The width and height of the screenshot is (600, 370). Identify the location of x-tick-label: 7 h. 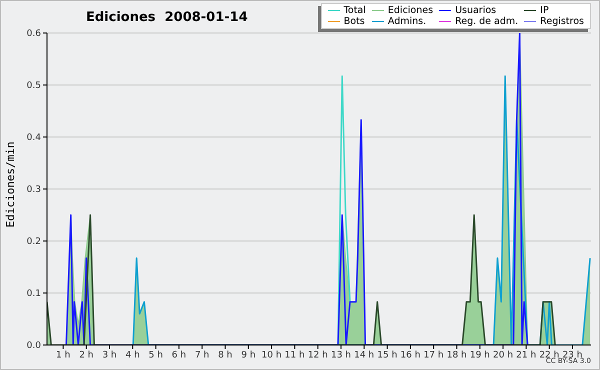
(202, 355).